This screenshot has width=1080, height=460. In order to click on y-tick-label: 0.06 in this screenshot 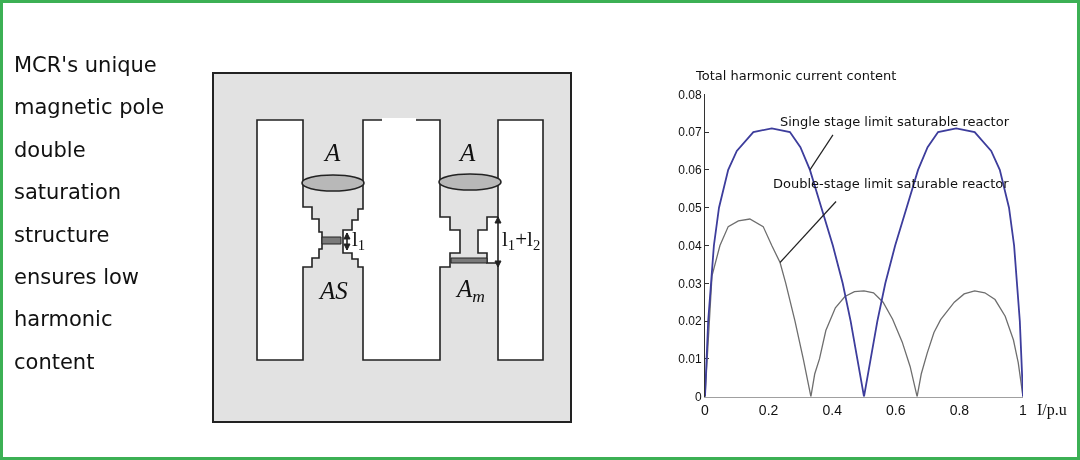, I will do `click(690, 170)`.